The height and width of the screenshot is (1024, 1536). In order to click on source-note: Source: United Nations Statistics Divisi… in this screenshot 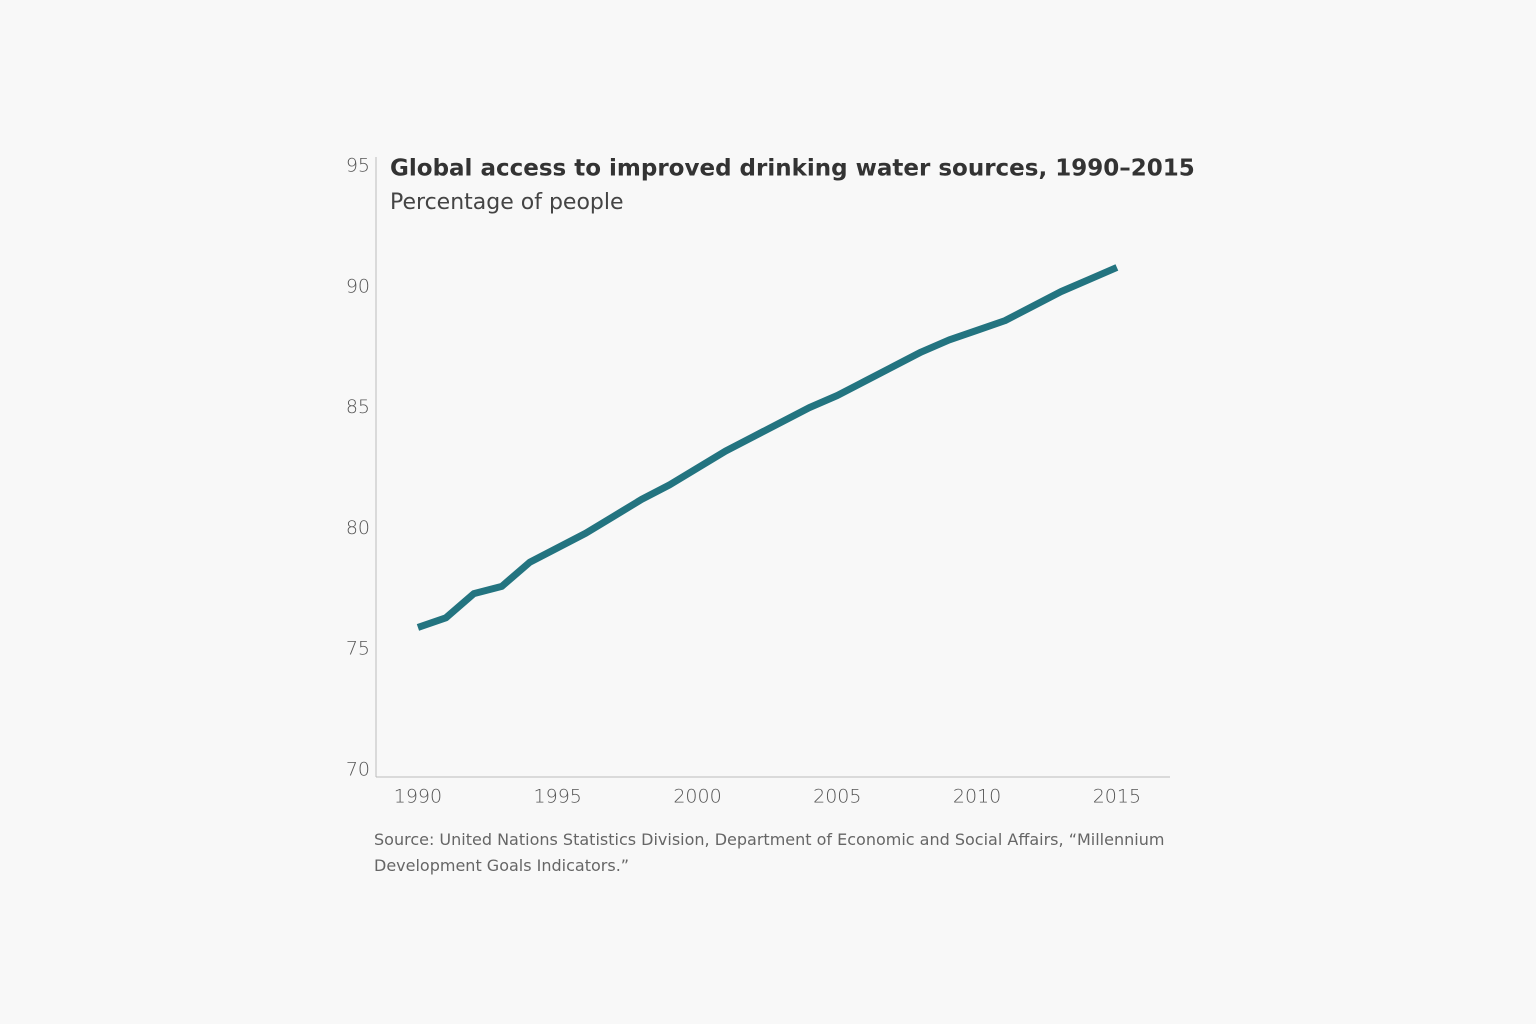, I will do `click(769, 852)`.